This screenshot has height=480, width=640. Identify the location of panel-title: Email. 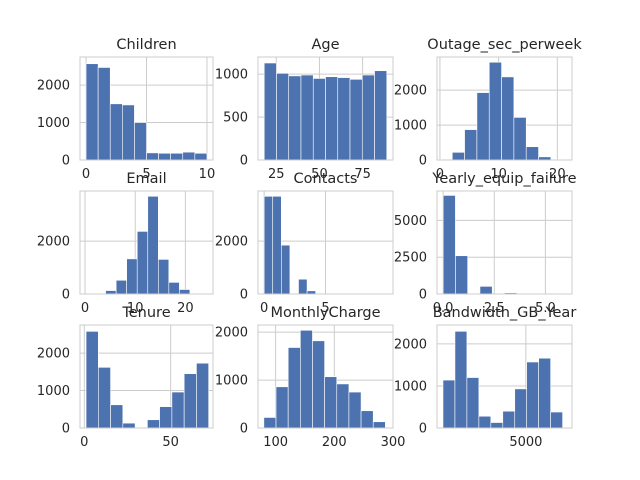
(146, 179).